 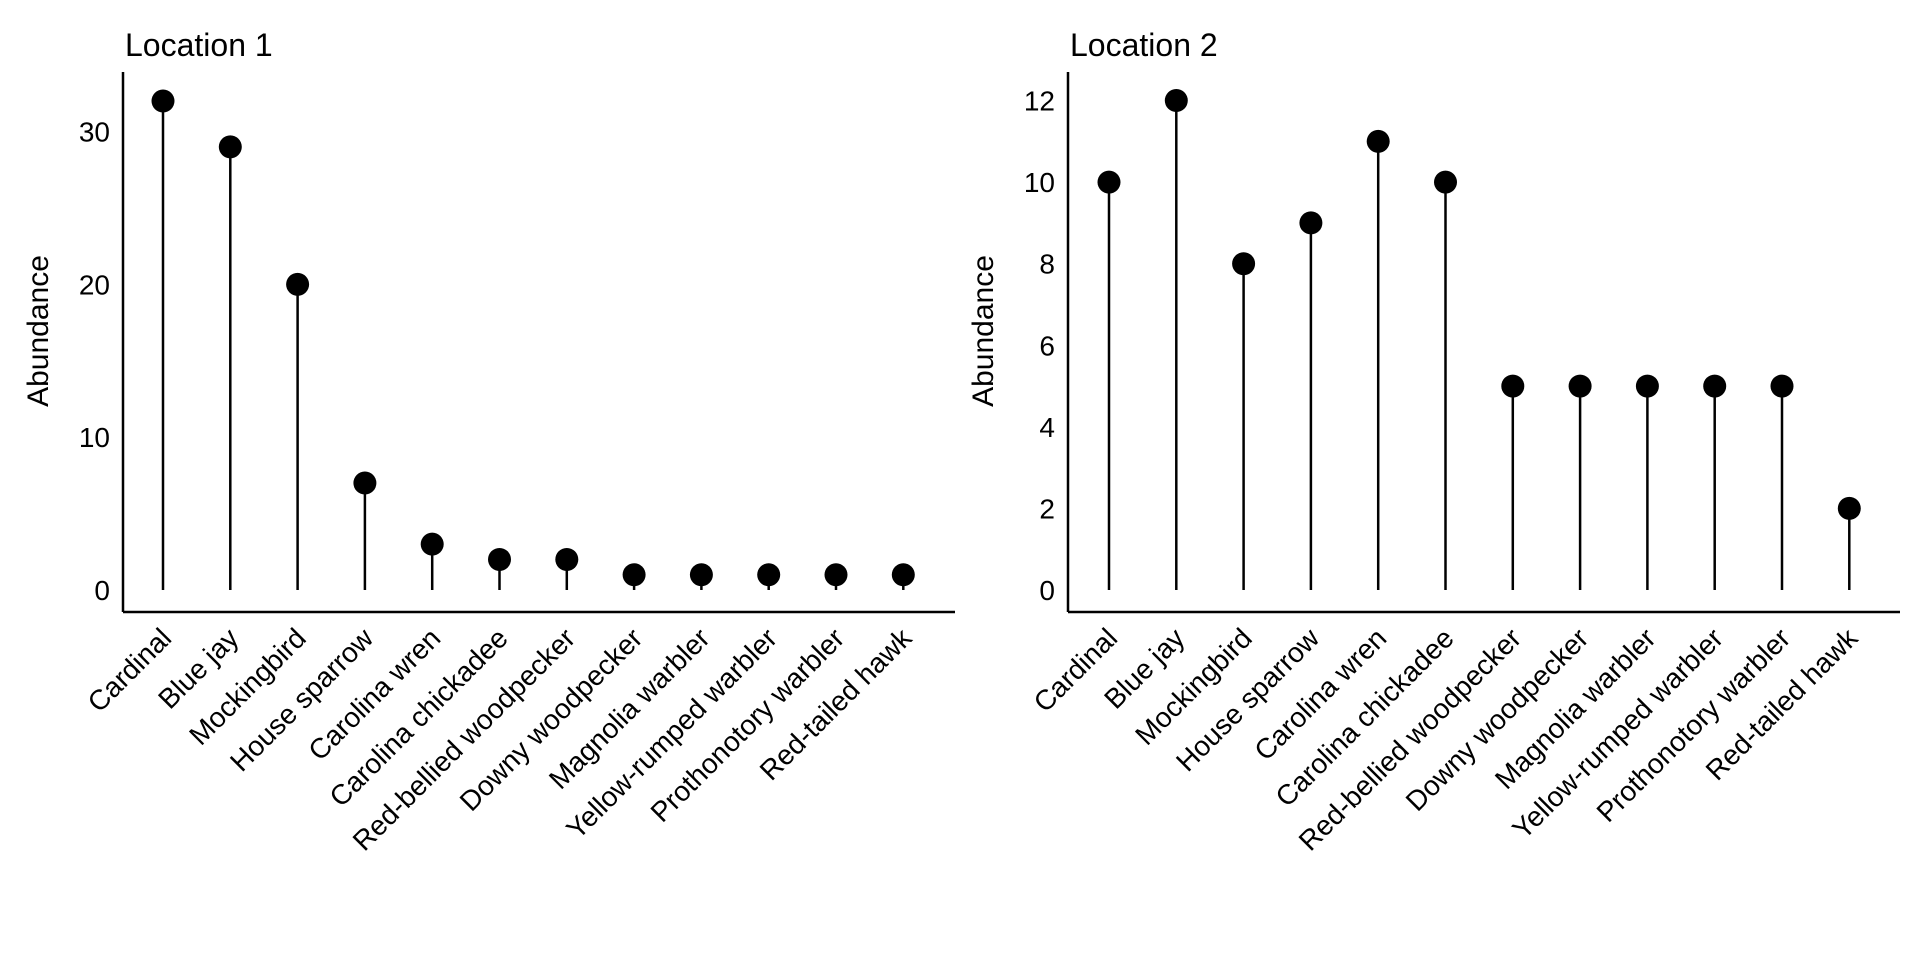 What do you see at coordinates (1047, 508) in the screenshot?
I see `y-tick-label: 2` at bounding box center [1047, 508].